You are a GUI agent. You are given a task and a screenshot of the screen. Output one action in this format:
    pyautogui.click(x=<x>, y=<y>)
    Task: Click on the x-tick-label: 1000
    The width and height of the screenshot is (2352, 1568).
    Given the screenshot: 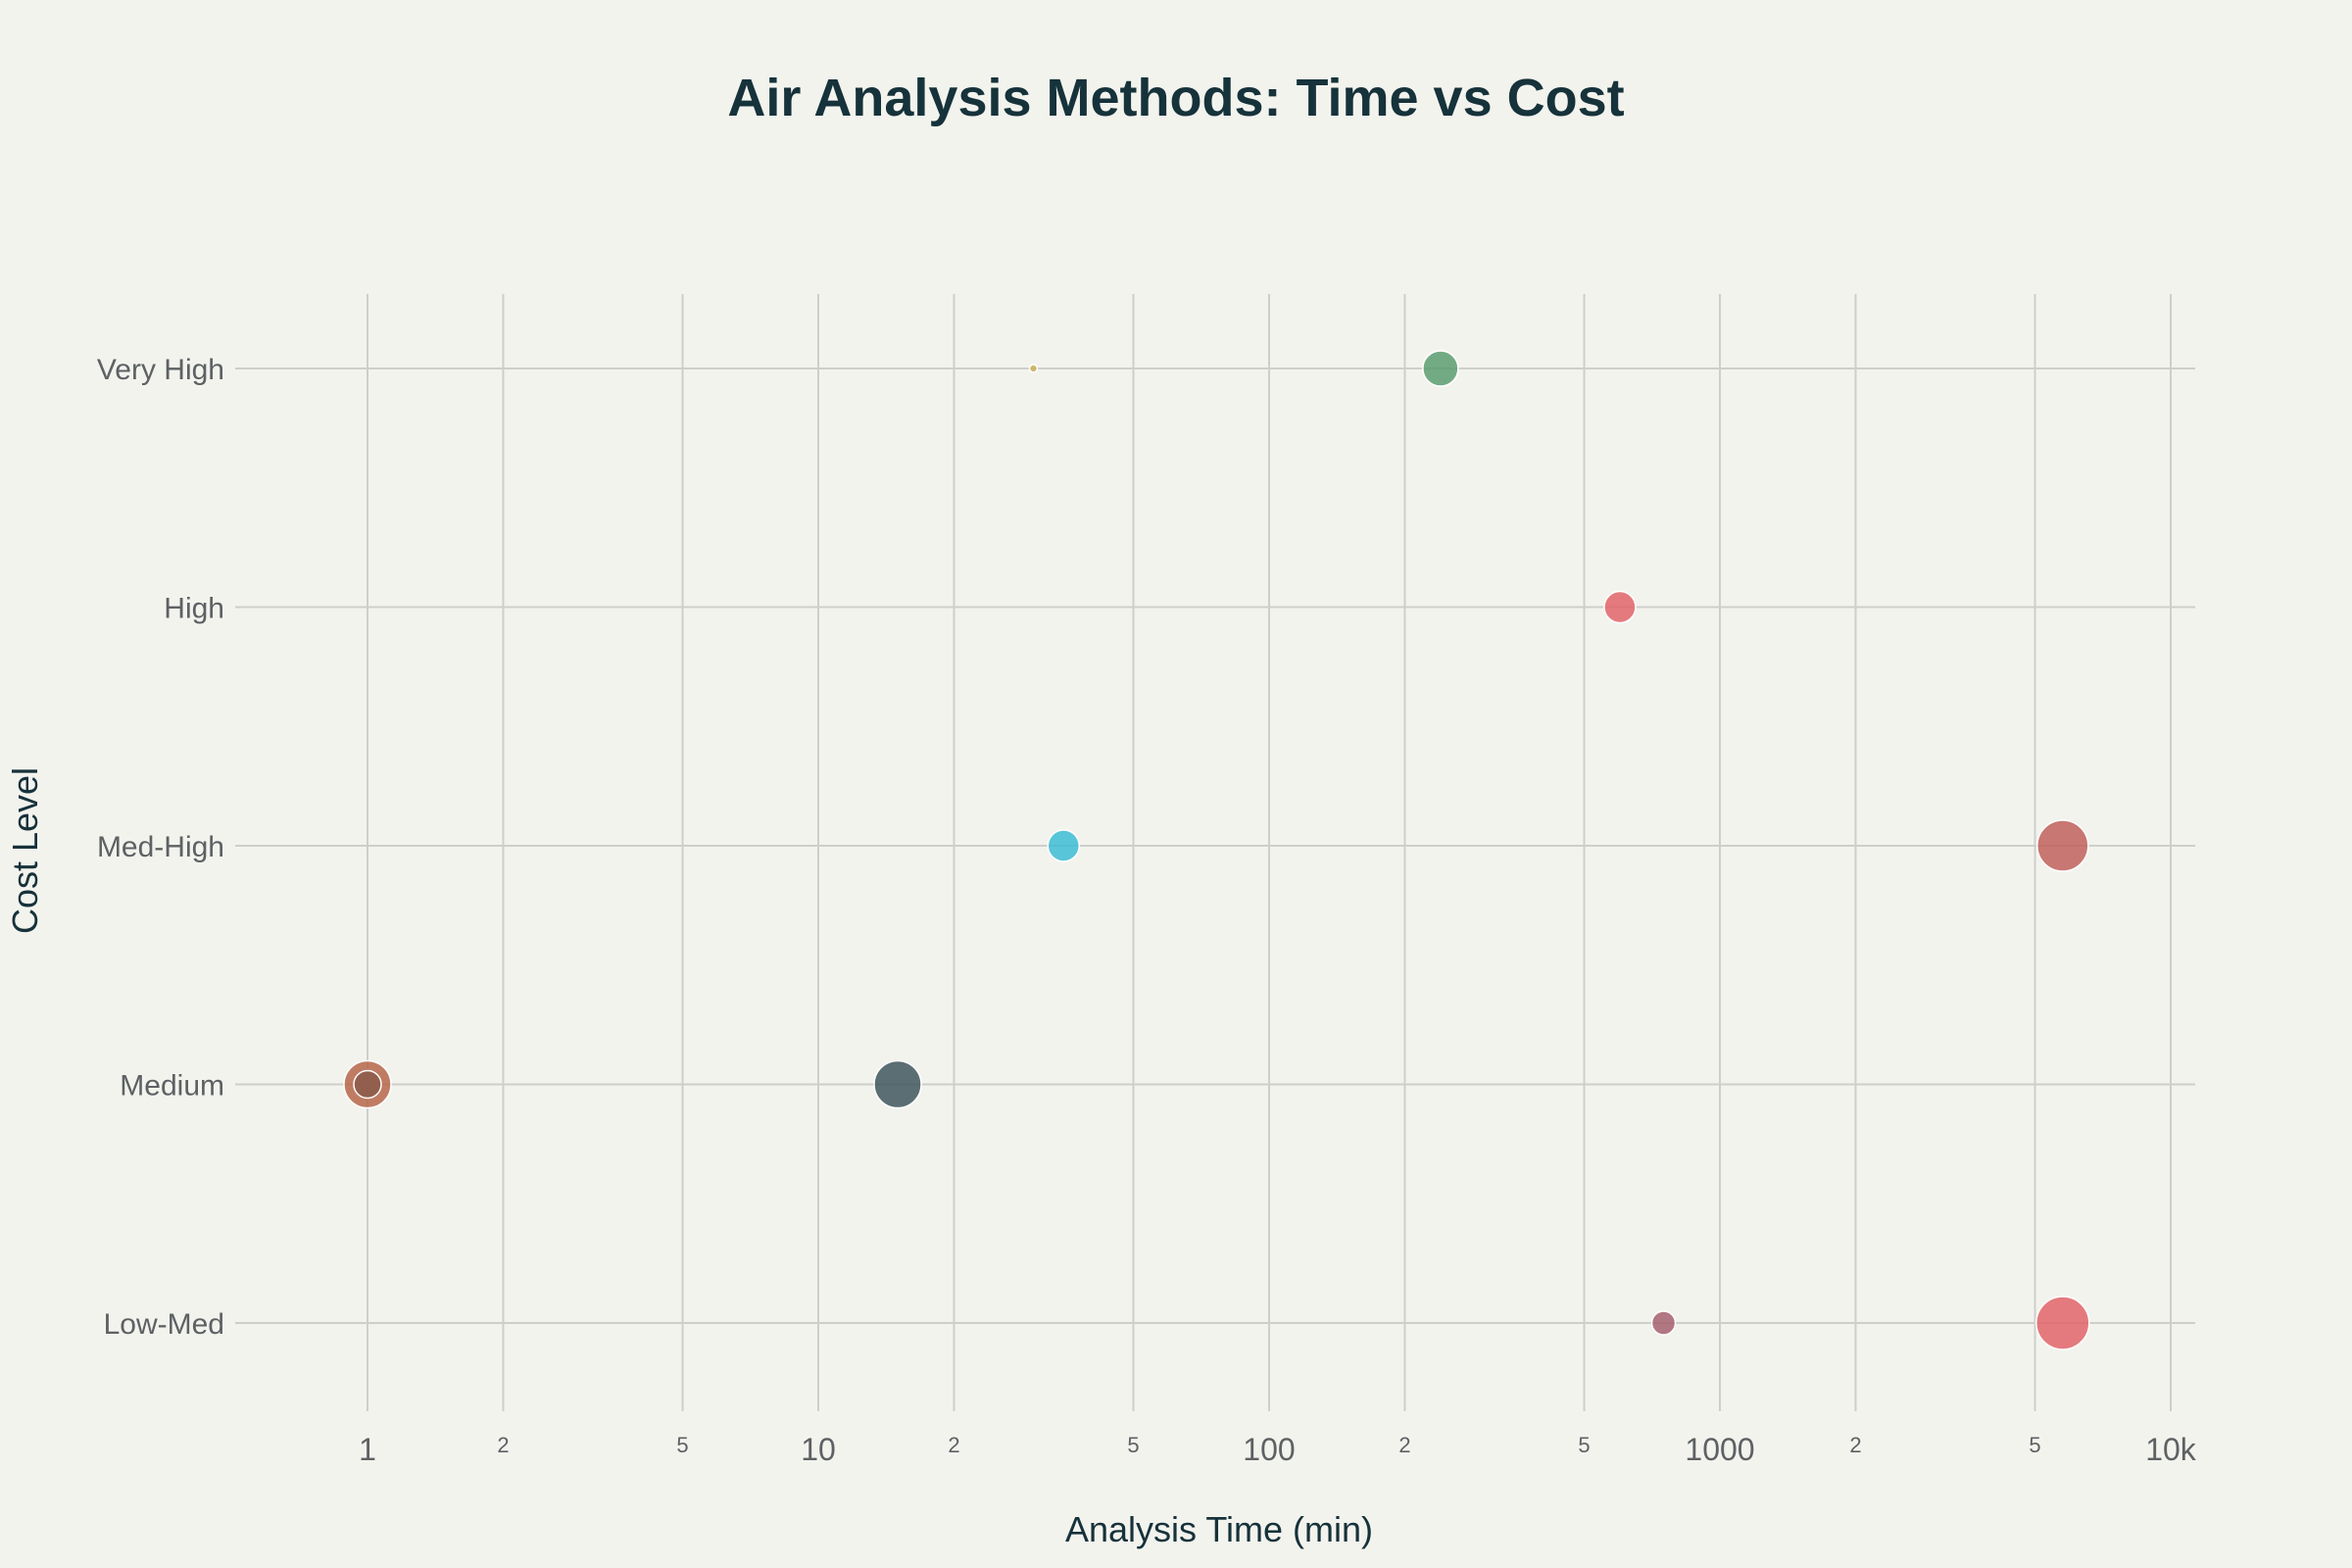 What is the action you would take?
    pyautogui.click(x=1719, y=1449)
    